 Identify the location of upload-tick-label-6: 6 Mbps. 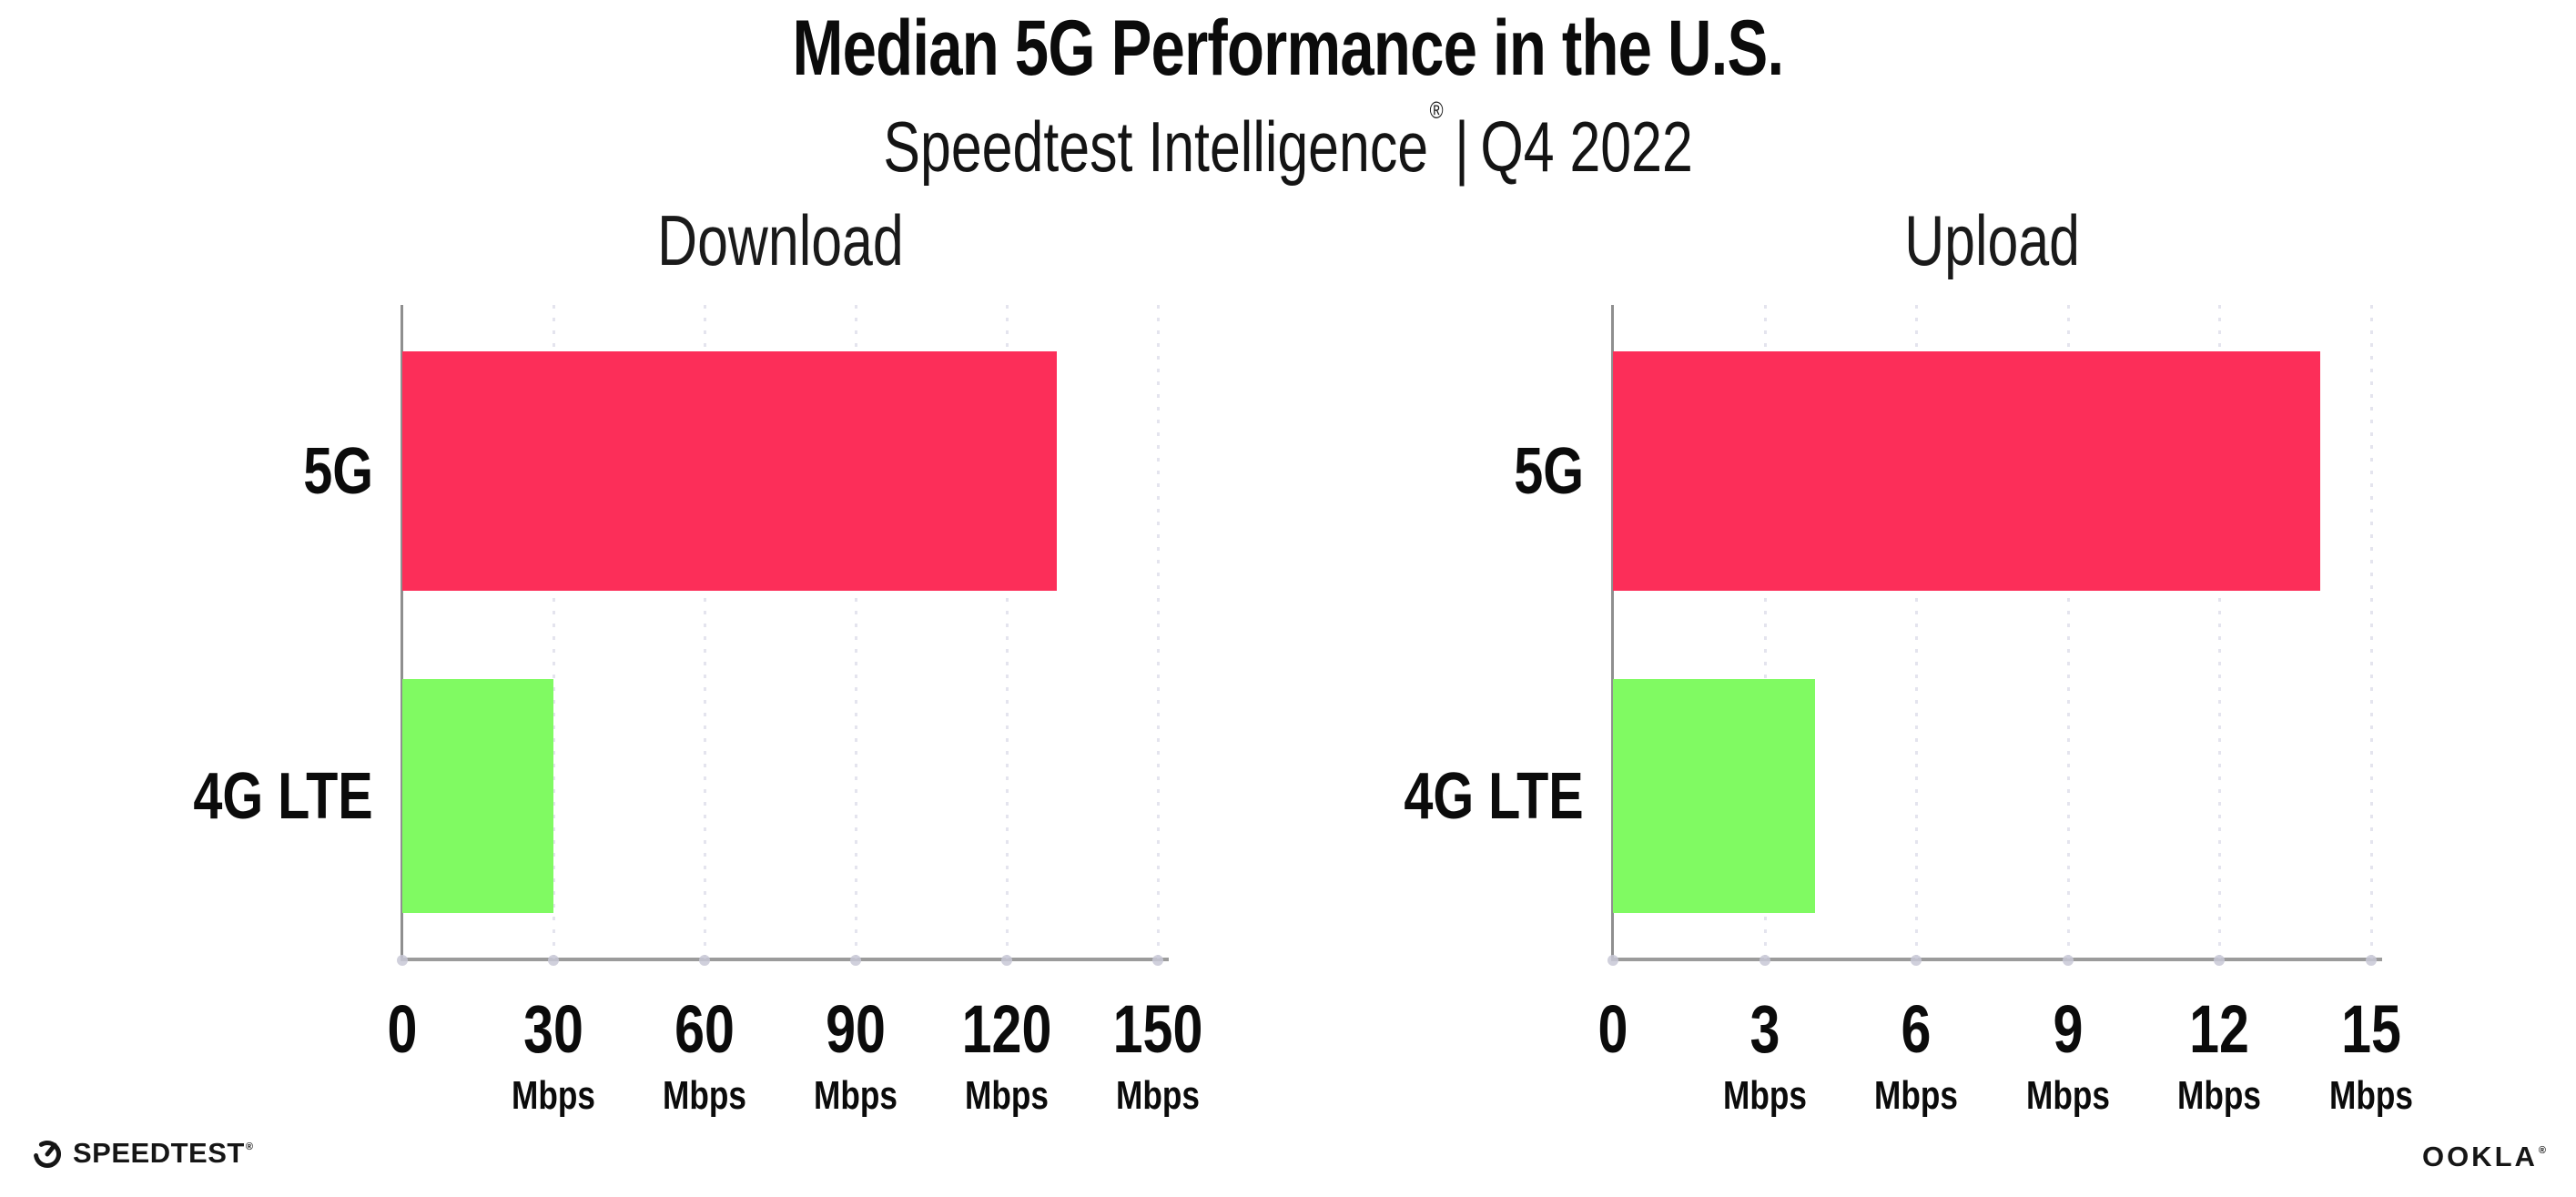
(1916, 1056).